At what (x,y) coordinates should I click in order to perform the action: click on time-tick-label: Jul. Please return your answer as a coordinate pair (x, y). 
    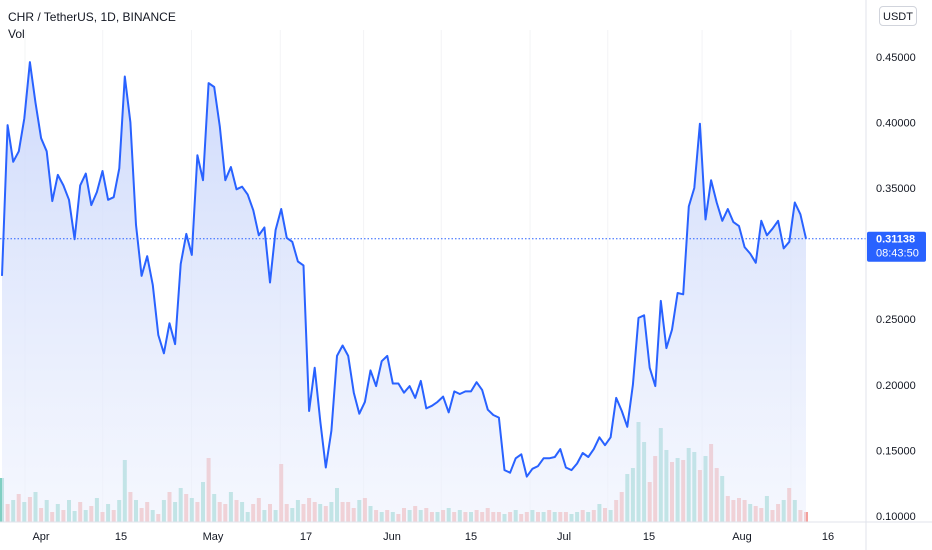
    Looking at the image, I should click on (564, 537).